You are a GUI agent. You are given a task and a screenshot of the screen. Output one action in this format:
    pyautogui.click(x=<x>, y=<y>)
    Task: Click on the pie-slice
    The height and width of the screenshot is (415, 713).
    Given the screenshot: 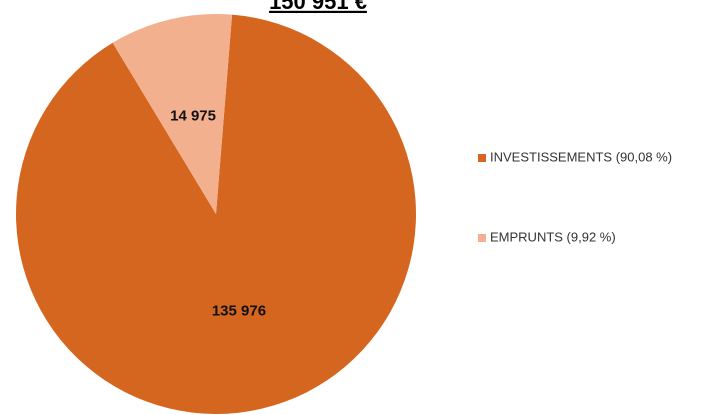 What is the action you would take?
    pyautogui.click(x=172, y=113)
    